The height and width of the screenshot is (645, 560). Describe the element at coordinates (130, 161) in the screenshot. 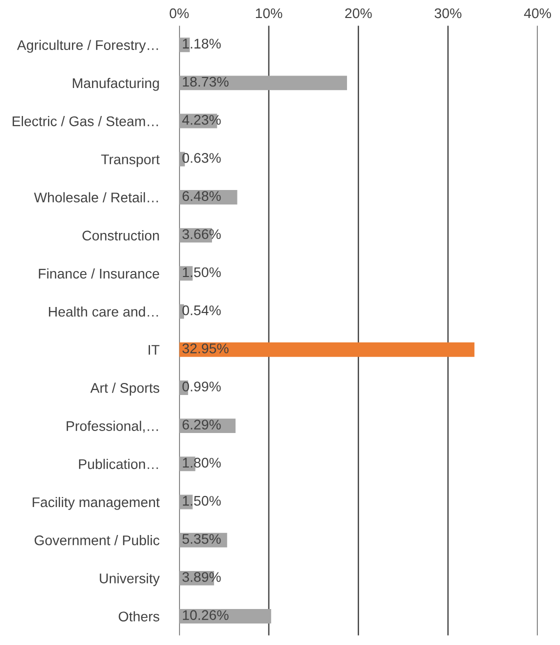

I see `y-tick-label: Transport` at that location.